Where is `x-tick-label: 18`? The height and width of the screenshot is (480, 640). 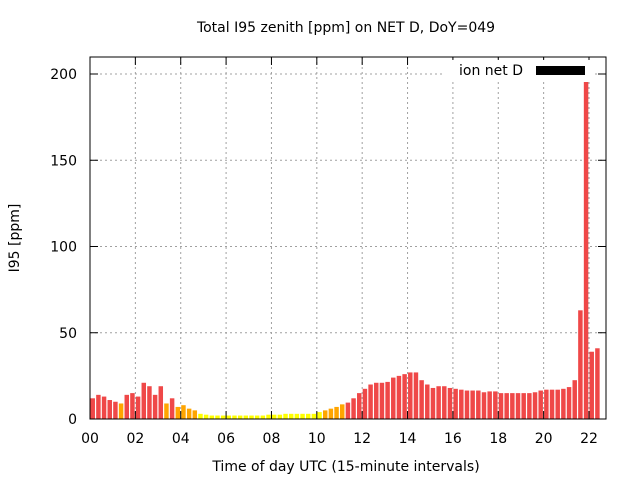
x-tick-label: 18 is located at coordinates (498, 439).